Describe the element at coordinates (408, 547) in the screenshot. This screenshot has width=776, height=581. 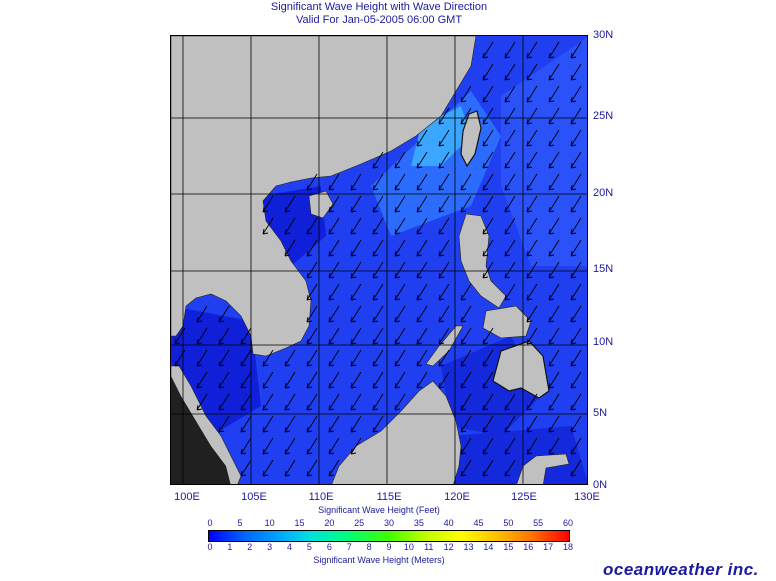
I see `legend-tick: 10` at that location.